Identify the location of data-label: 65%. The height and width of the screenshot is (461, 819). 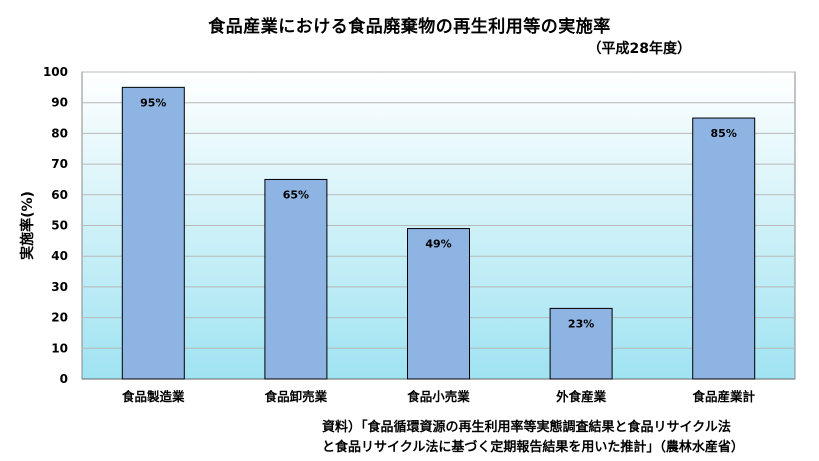
(296, 194).